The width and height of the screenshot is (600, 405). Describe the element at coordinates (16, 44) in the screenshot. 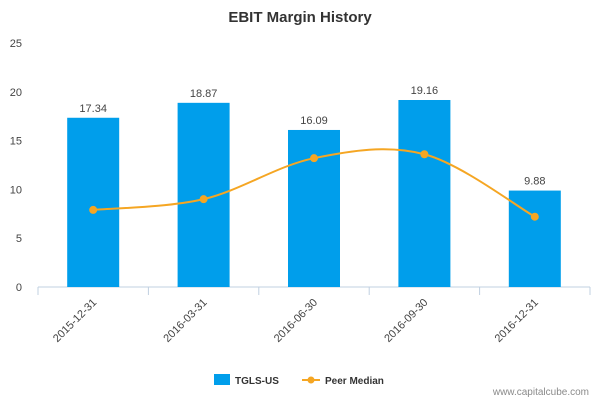

I see `y-tick-label: 25` at that location.